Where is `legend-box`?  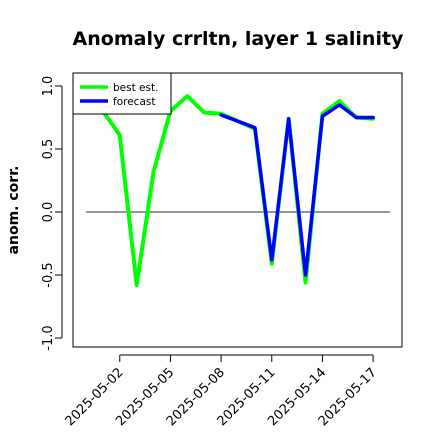
legend-box is located at coordinates (122, 93).